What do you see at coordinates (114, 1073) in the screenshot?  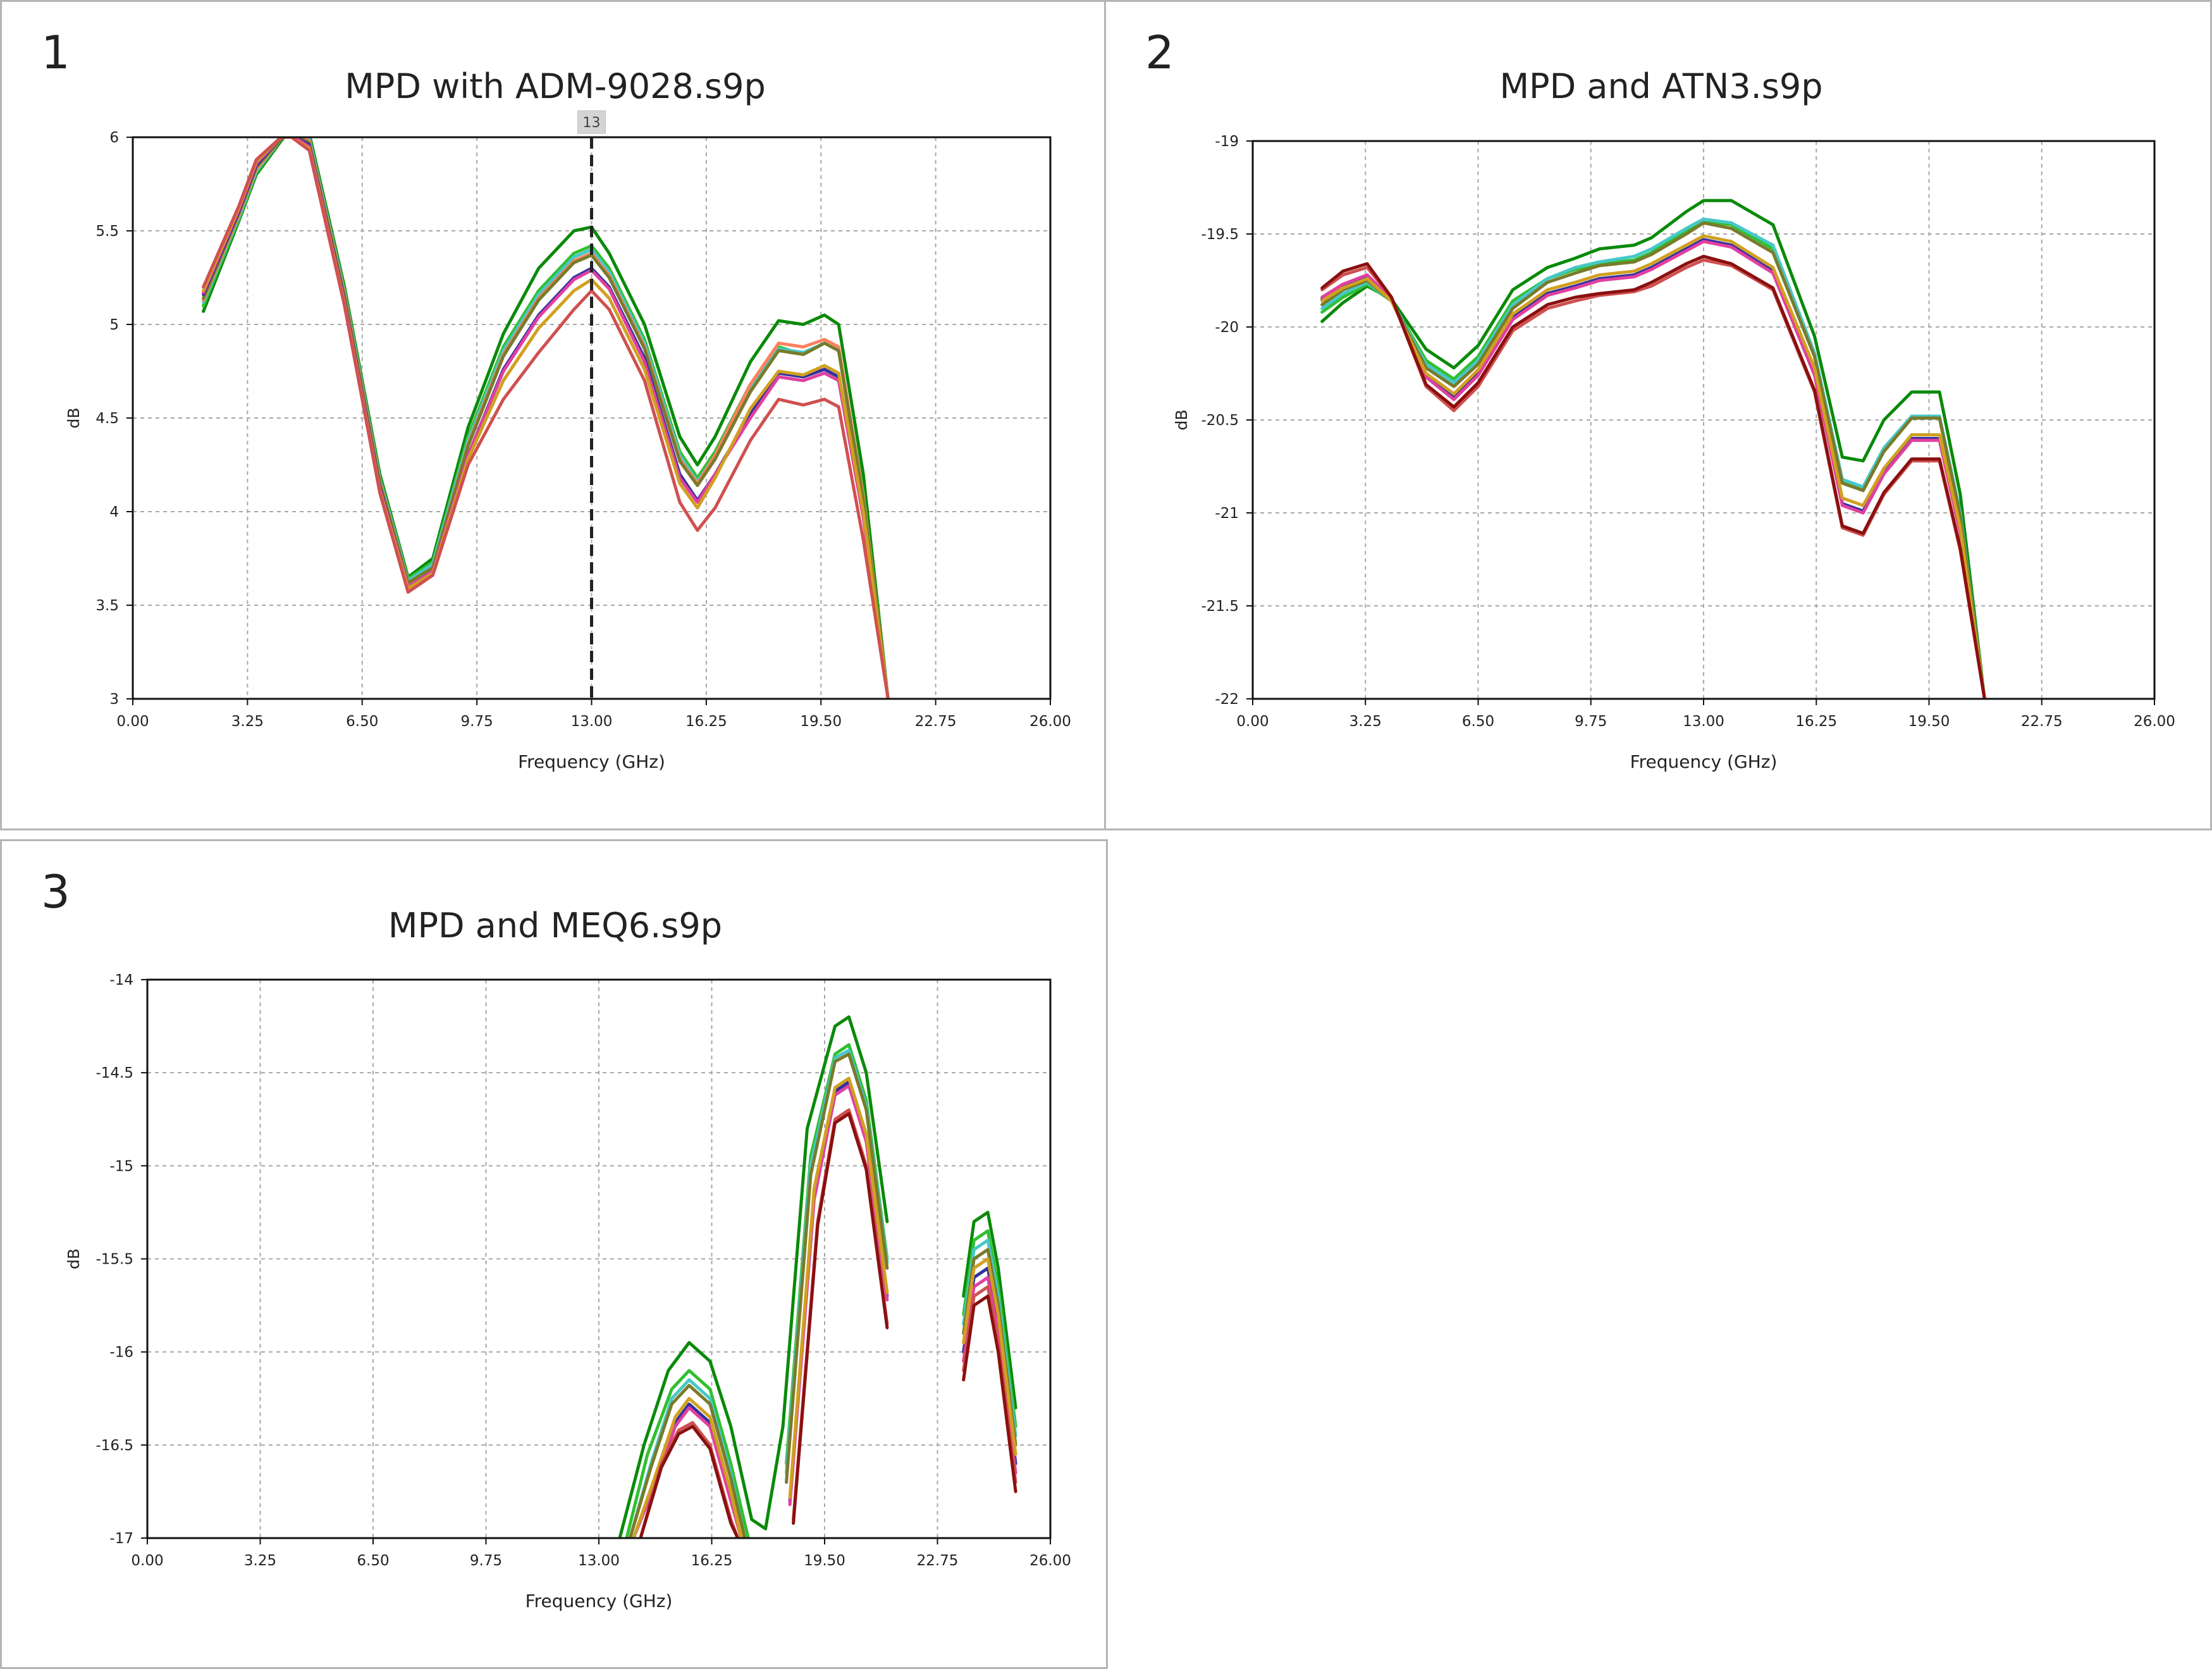 I see `y-tick-label: -14.5` at bounding box center [114, 1073].